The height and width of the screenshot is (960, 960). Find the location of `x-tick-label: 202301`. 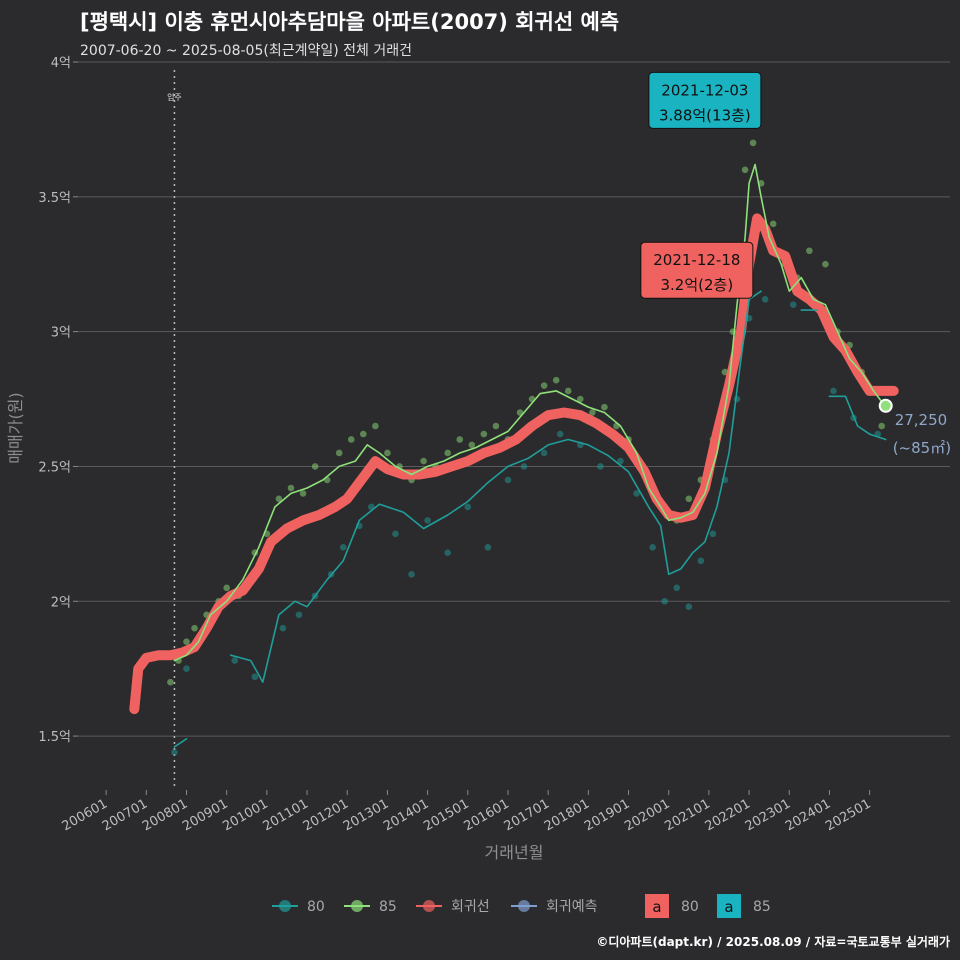

x-tick-label: 202301 is located at coordinates (768, 815).